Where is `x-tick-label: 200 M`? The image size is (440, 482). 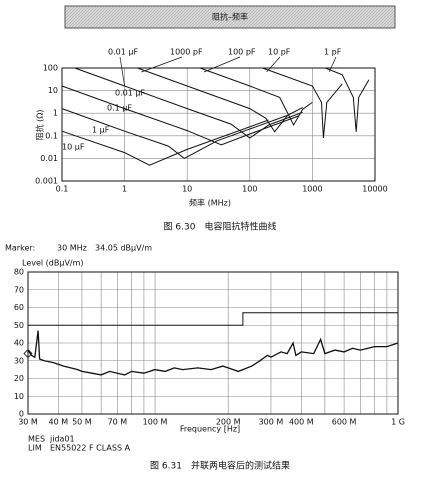
x-tick-label: 200 M is located at coordinates (228, 422).